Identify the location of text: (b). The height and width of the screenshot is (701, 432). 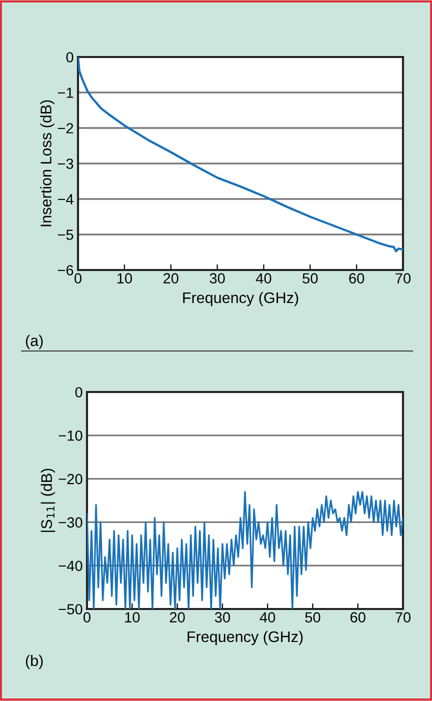
(34, 662).